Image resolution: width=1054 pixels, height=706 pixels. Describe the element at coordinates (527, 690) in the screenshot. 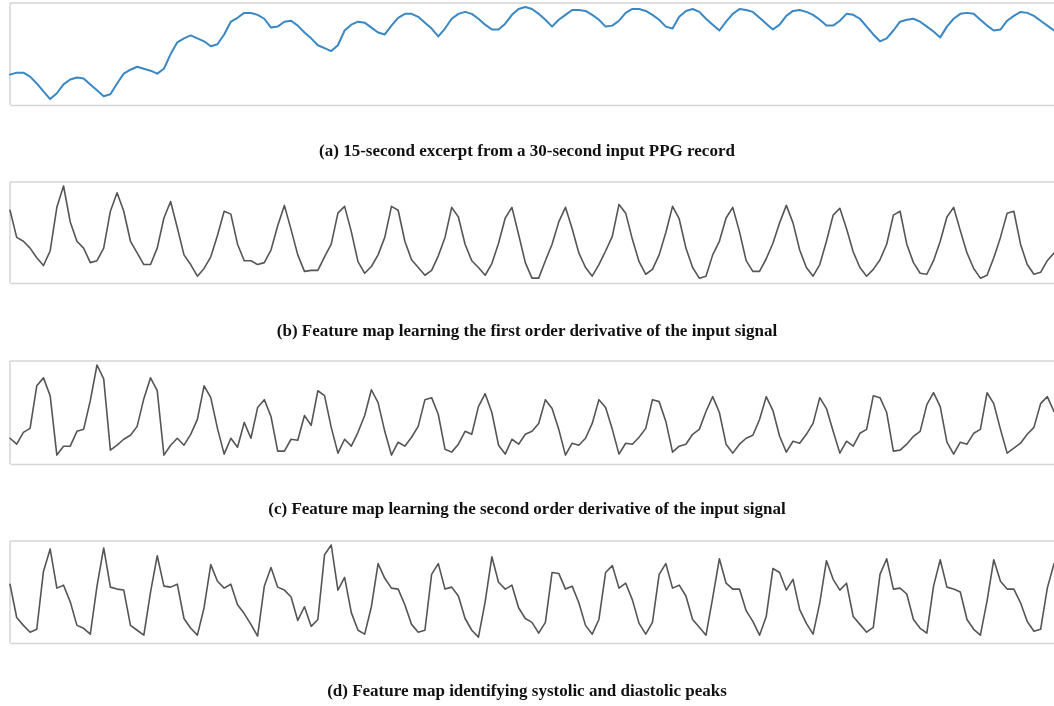

I see `text: (d) Feature map identifying systolic and diastolic peaks` at that location.